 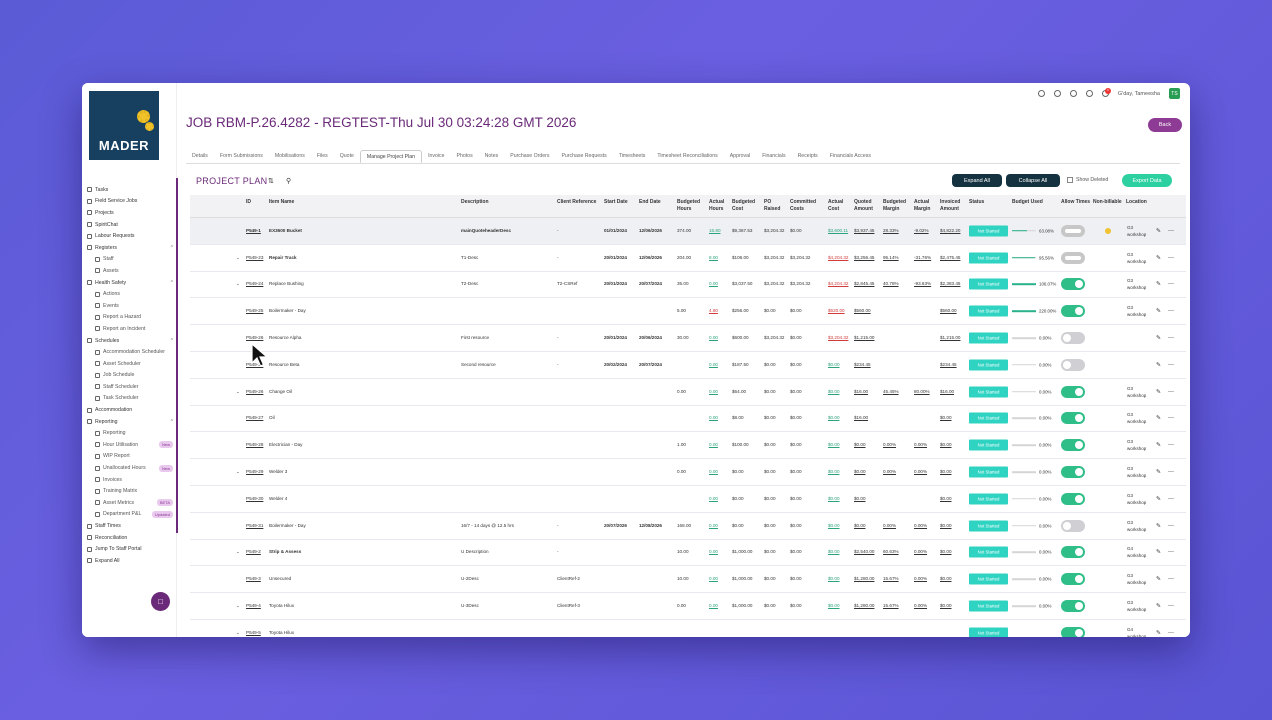 I want to click on sidebar-item: Events, so click(x=130, y=306).